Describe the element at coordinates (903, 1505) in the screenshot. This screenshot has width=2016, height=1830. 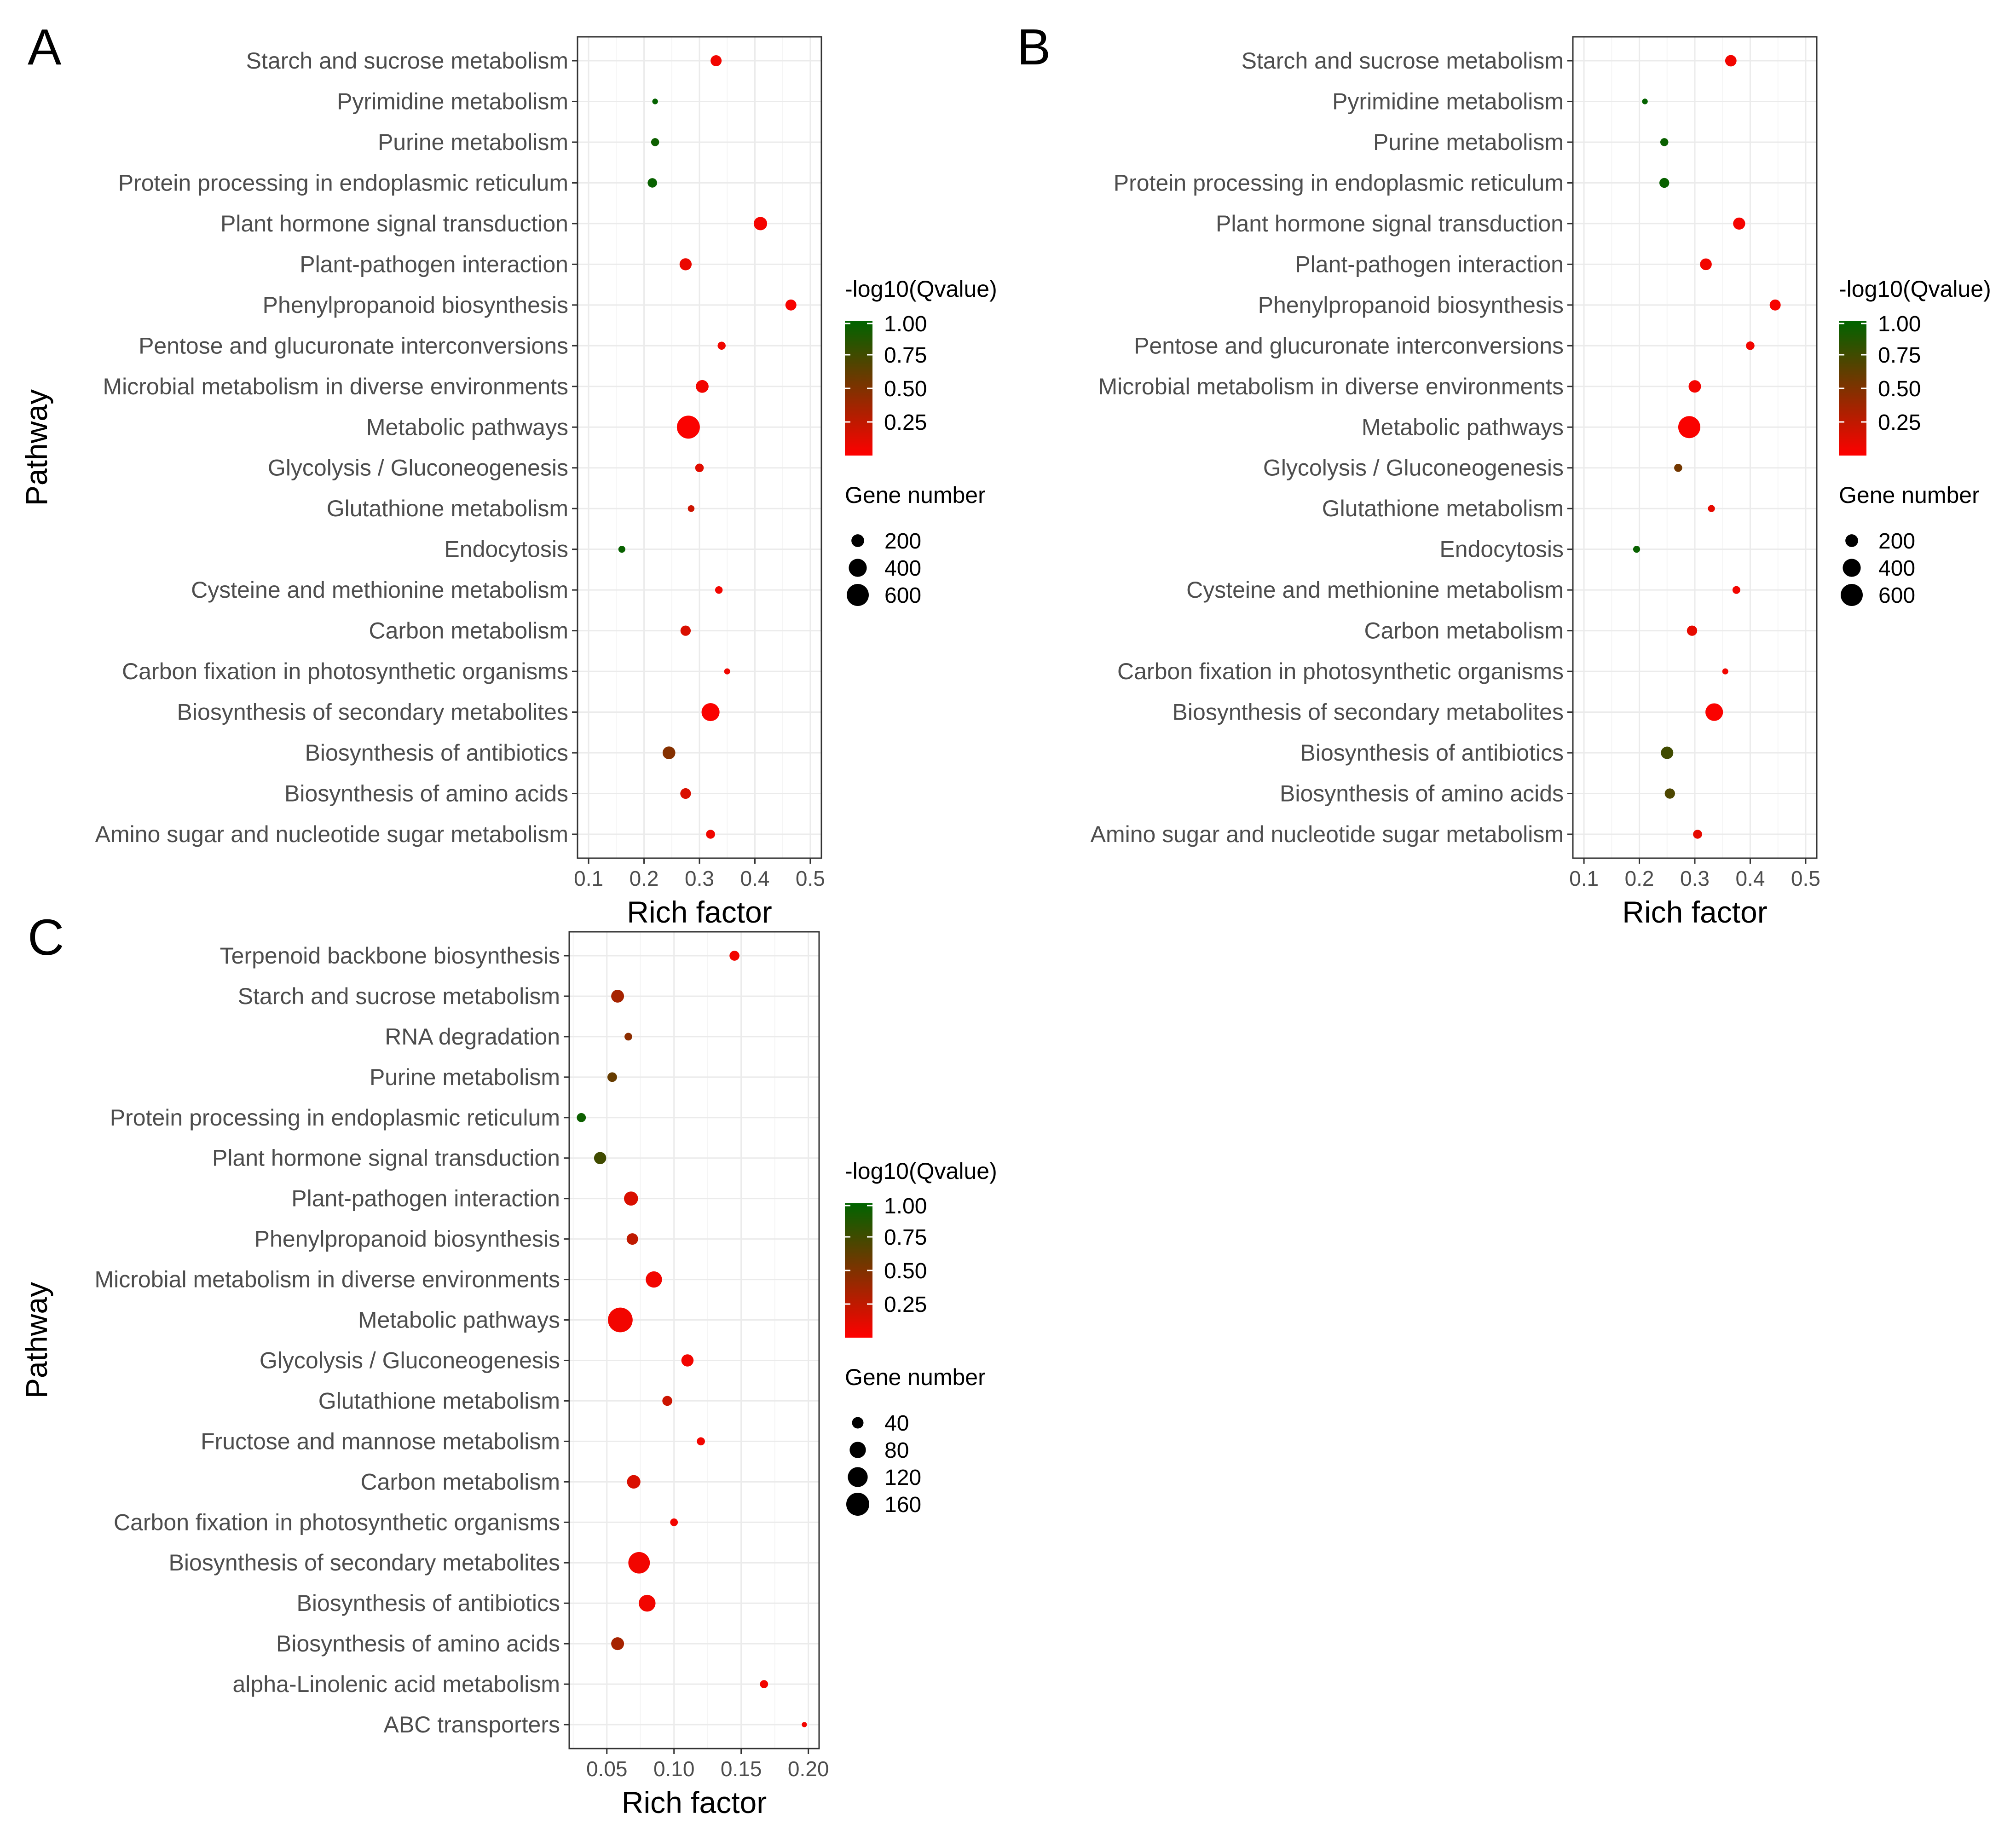
I see `size-legend-label: 160` at that location.